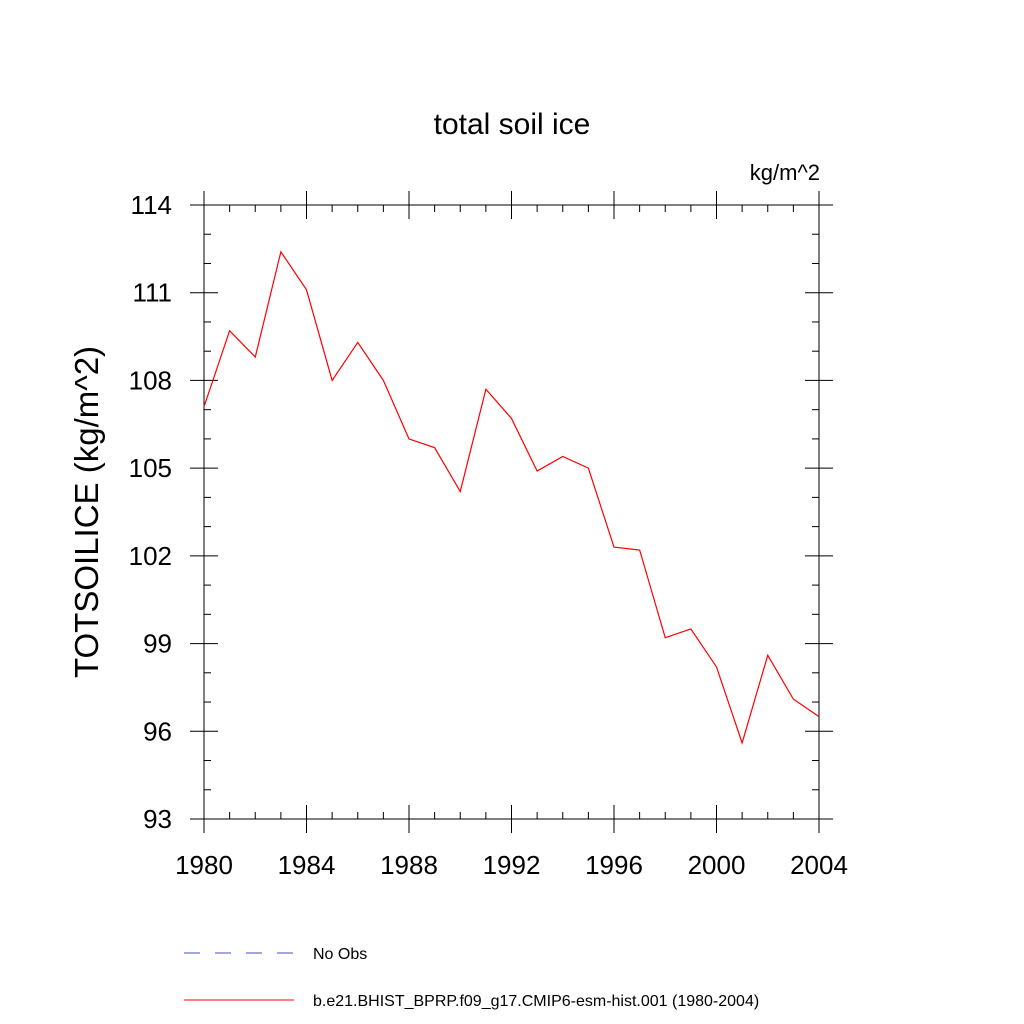  I want to click on chart-title: total soil ice, so click(512, 124).